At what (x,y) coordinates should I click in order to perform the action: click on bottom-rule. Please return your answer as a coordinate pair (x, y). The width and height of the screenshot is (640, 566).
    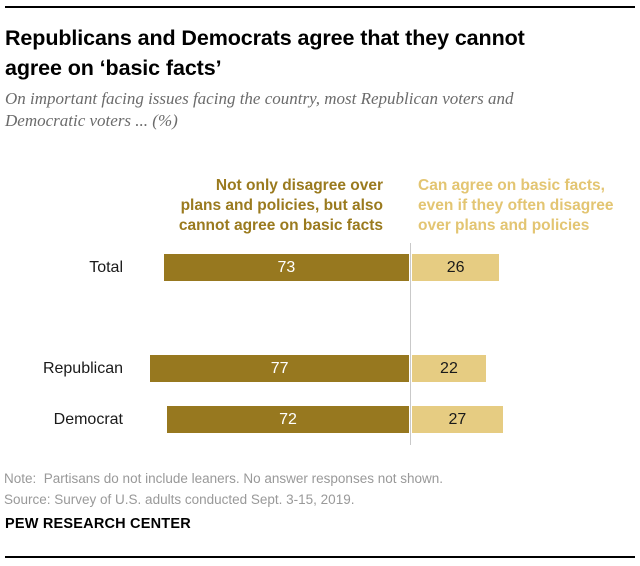
    Looking at the image, I should click on (320, 557).